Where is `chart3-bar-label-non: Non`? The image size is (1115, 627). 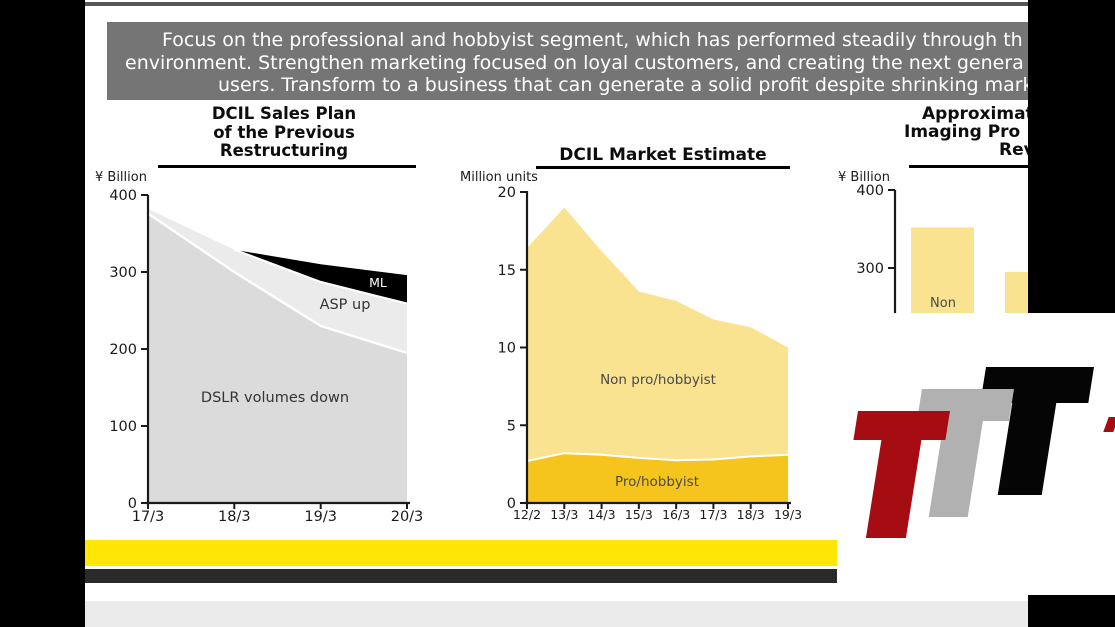 chart3-bar-label-non: Non is located at coordinates (943, 303).